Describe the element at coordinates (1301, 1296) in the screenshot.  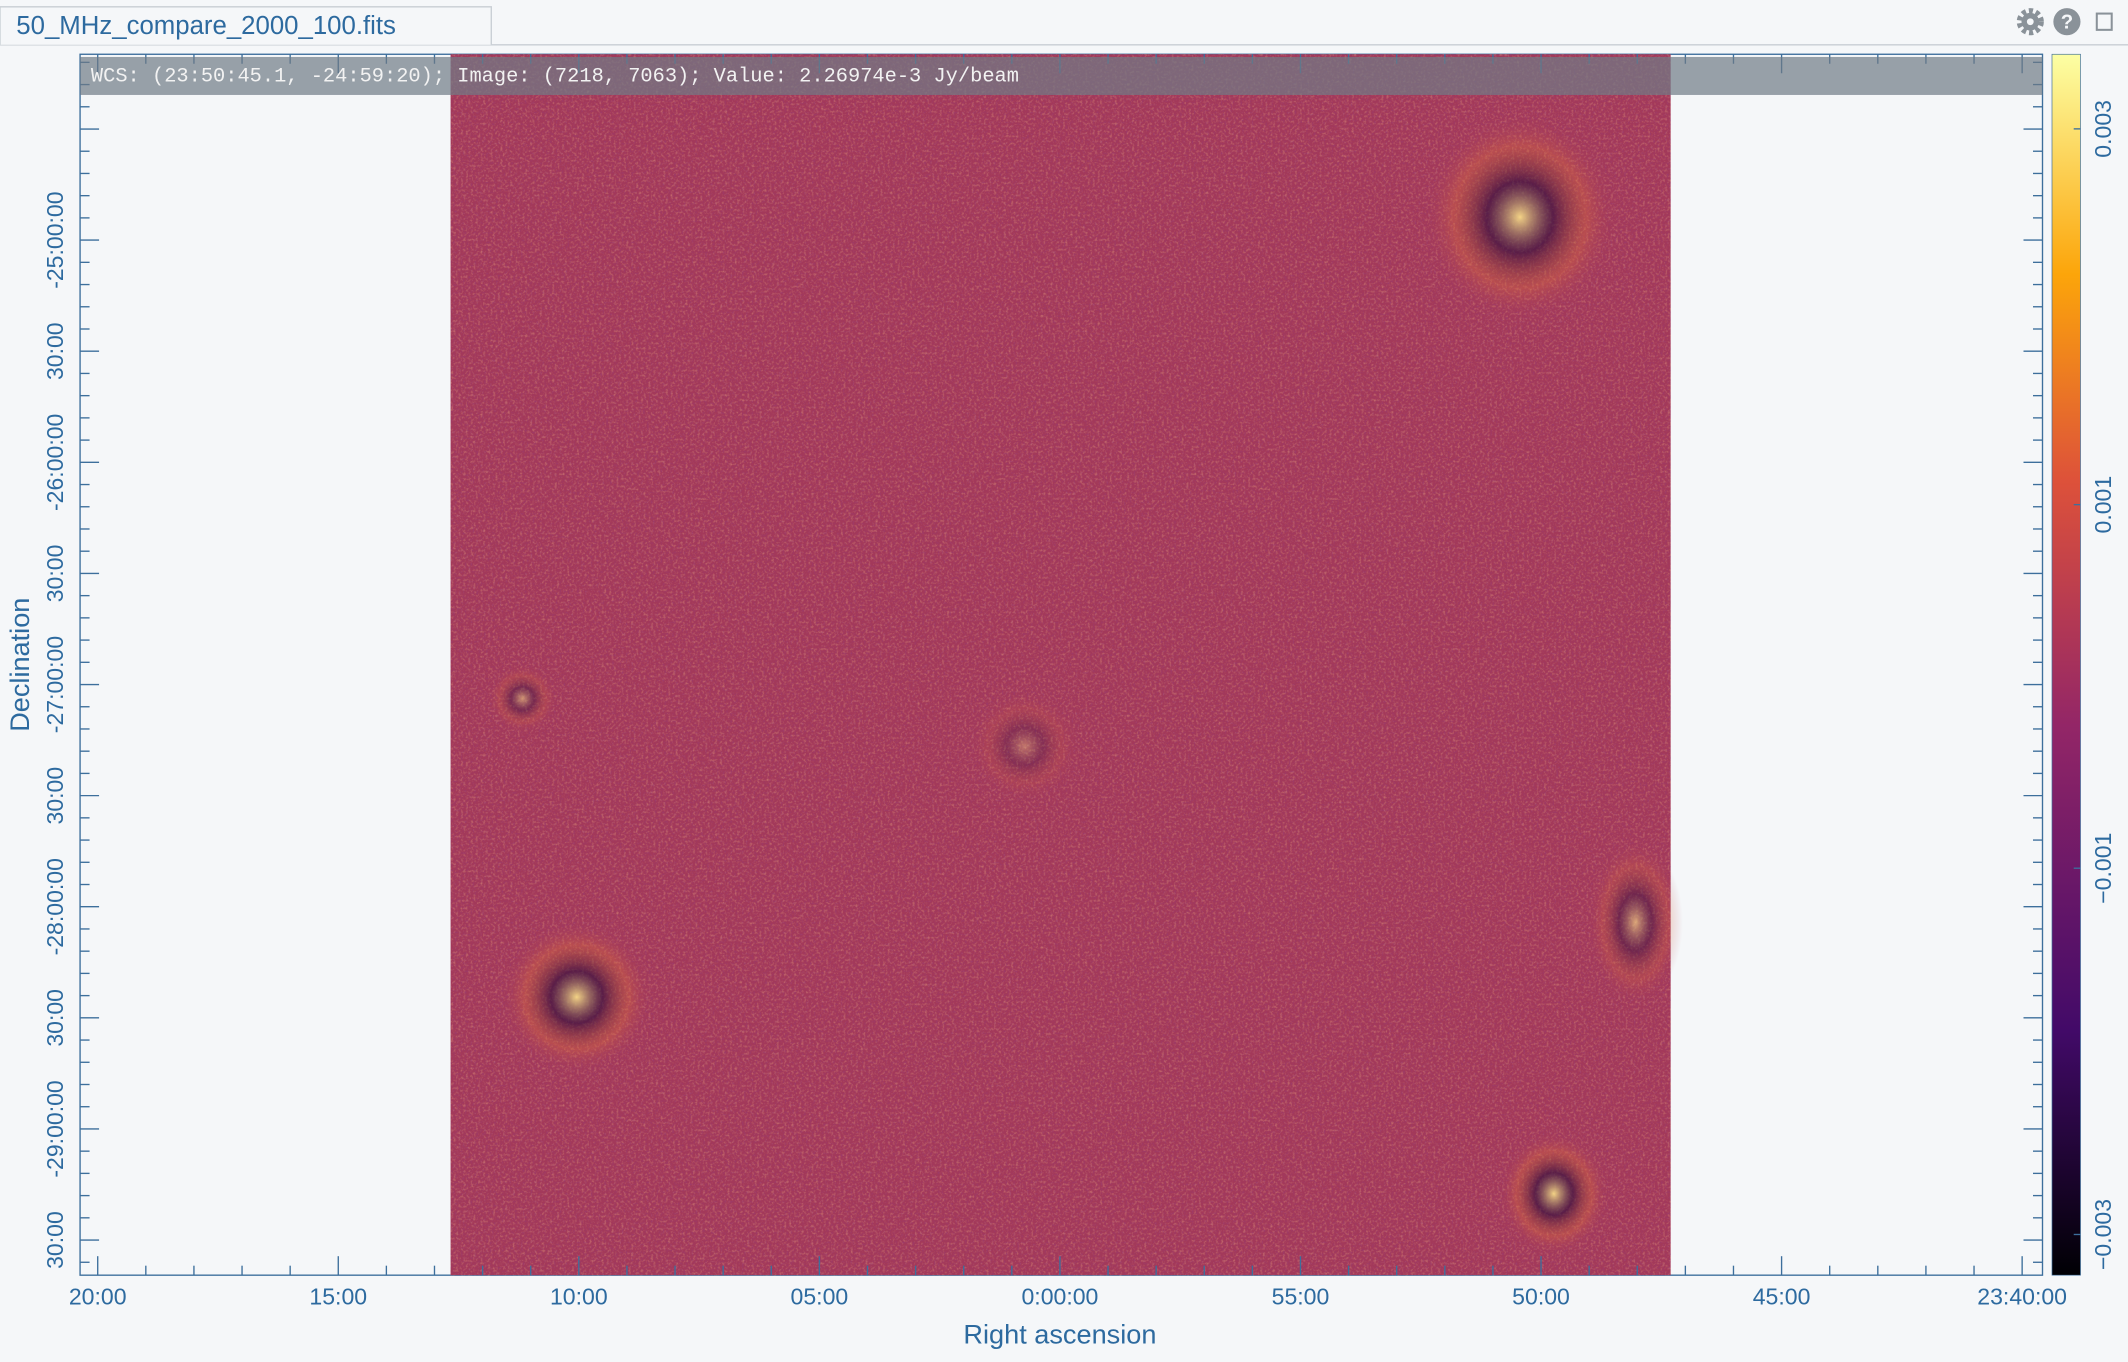
I see `x-tick-label: 55:00` at that location.